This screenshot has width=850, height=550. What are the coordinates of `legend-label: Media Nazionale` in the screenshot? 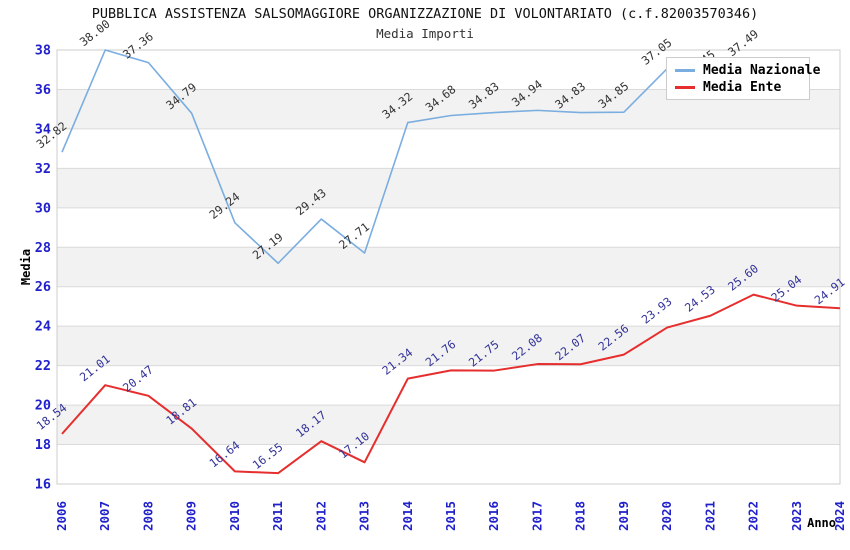 It's located at (762, 70).